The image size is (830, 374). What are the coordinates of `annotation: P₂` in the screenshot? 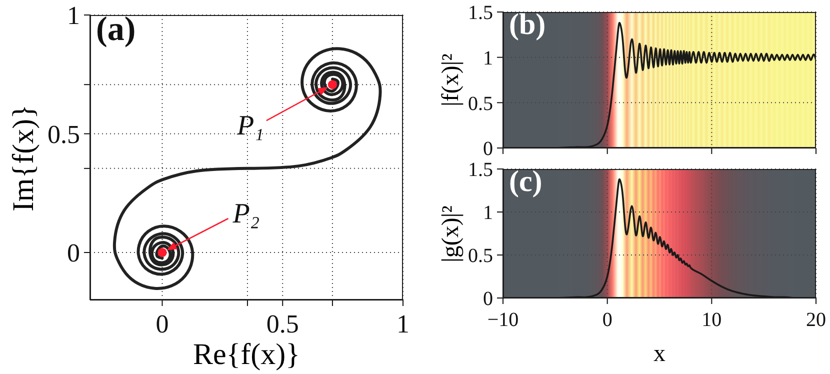 It's located at (246, 214).